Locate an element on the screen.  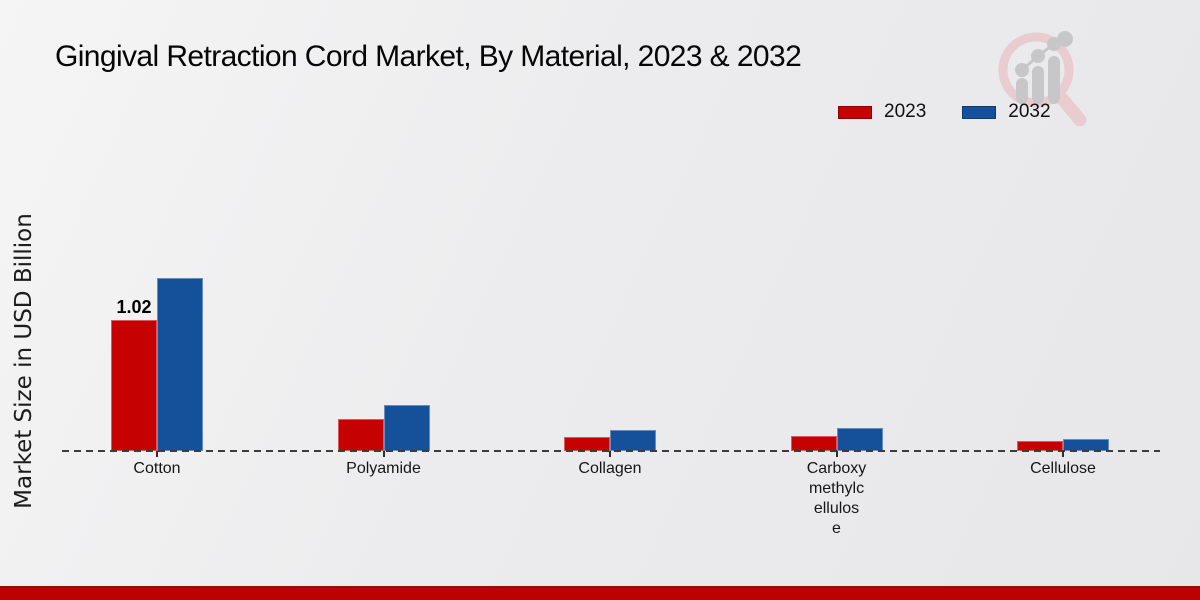
legend-item-2023: 2023 is located at coordinates (882, 112).